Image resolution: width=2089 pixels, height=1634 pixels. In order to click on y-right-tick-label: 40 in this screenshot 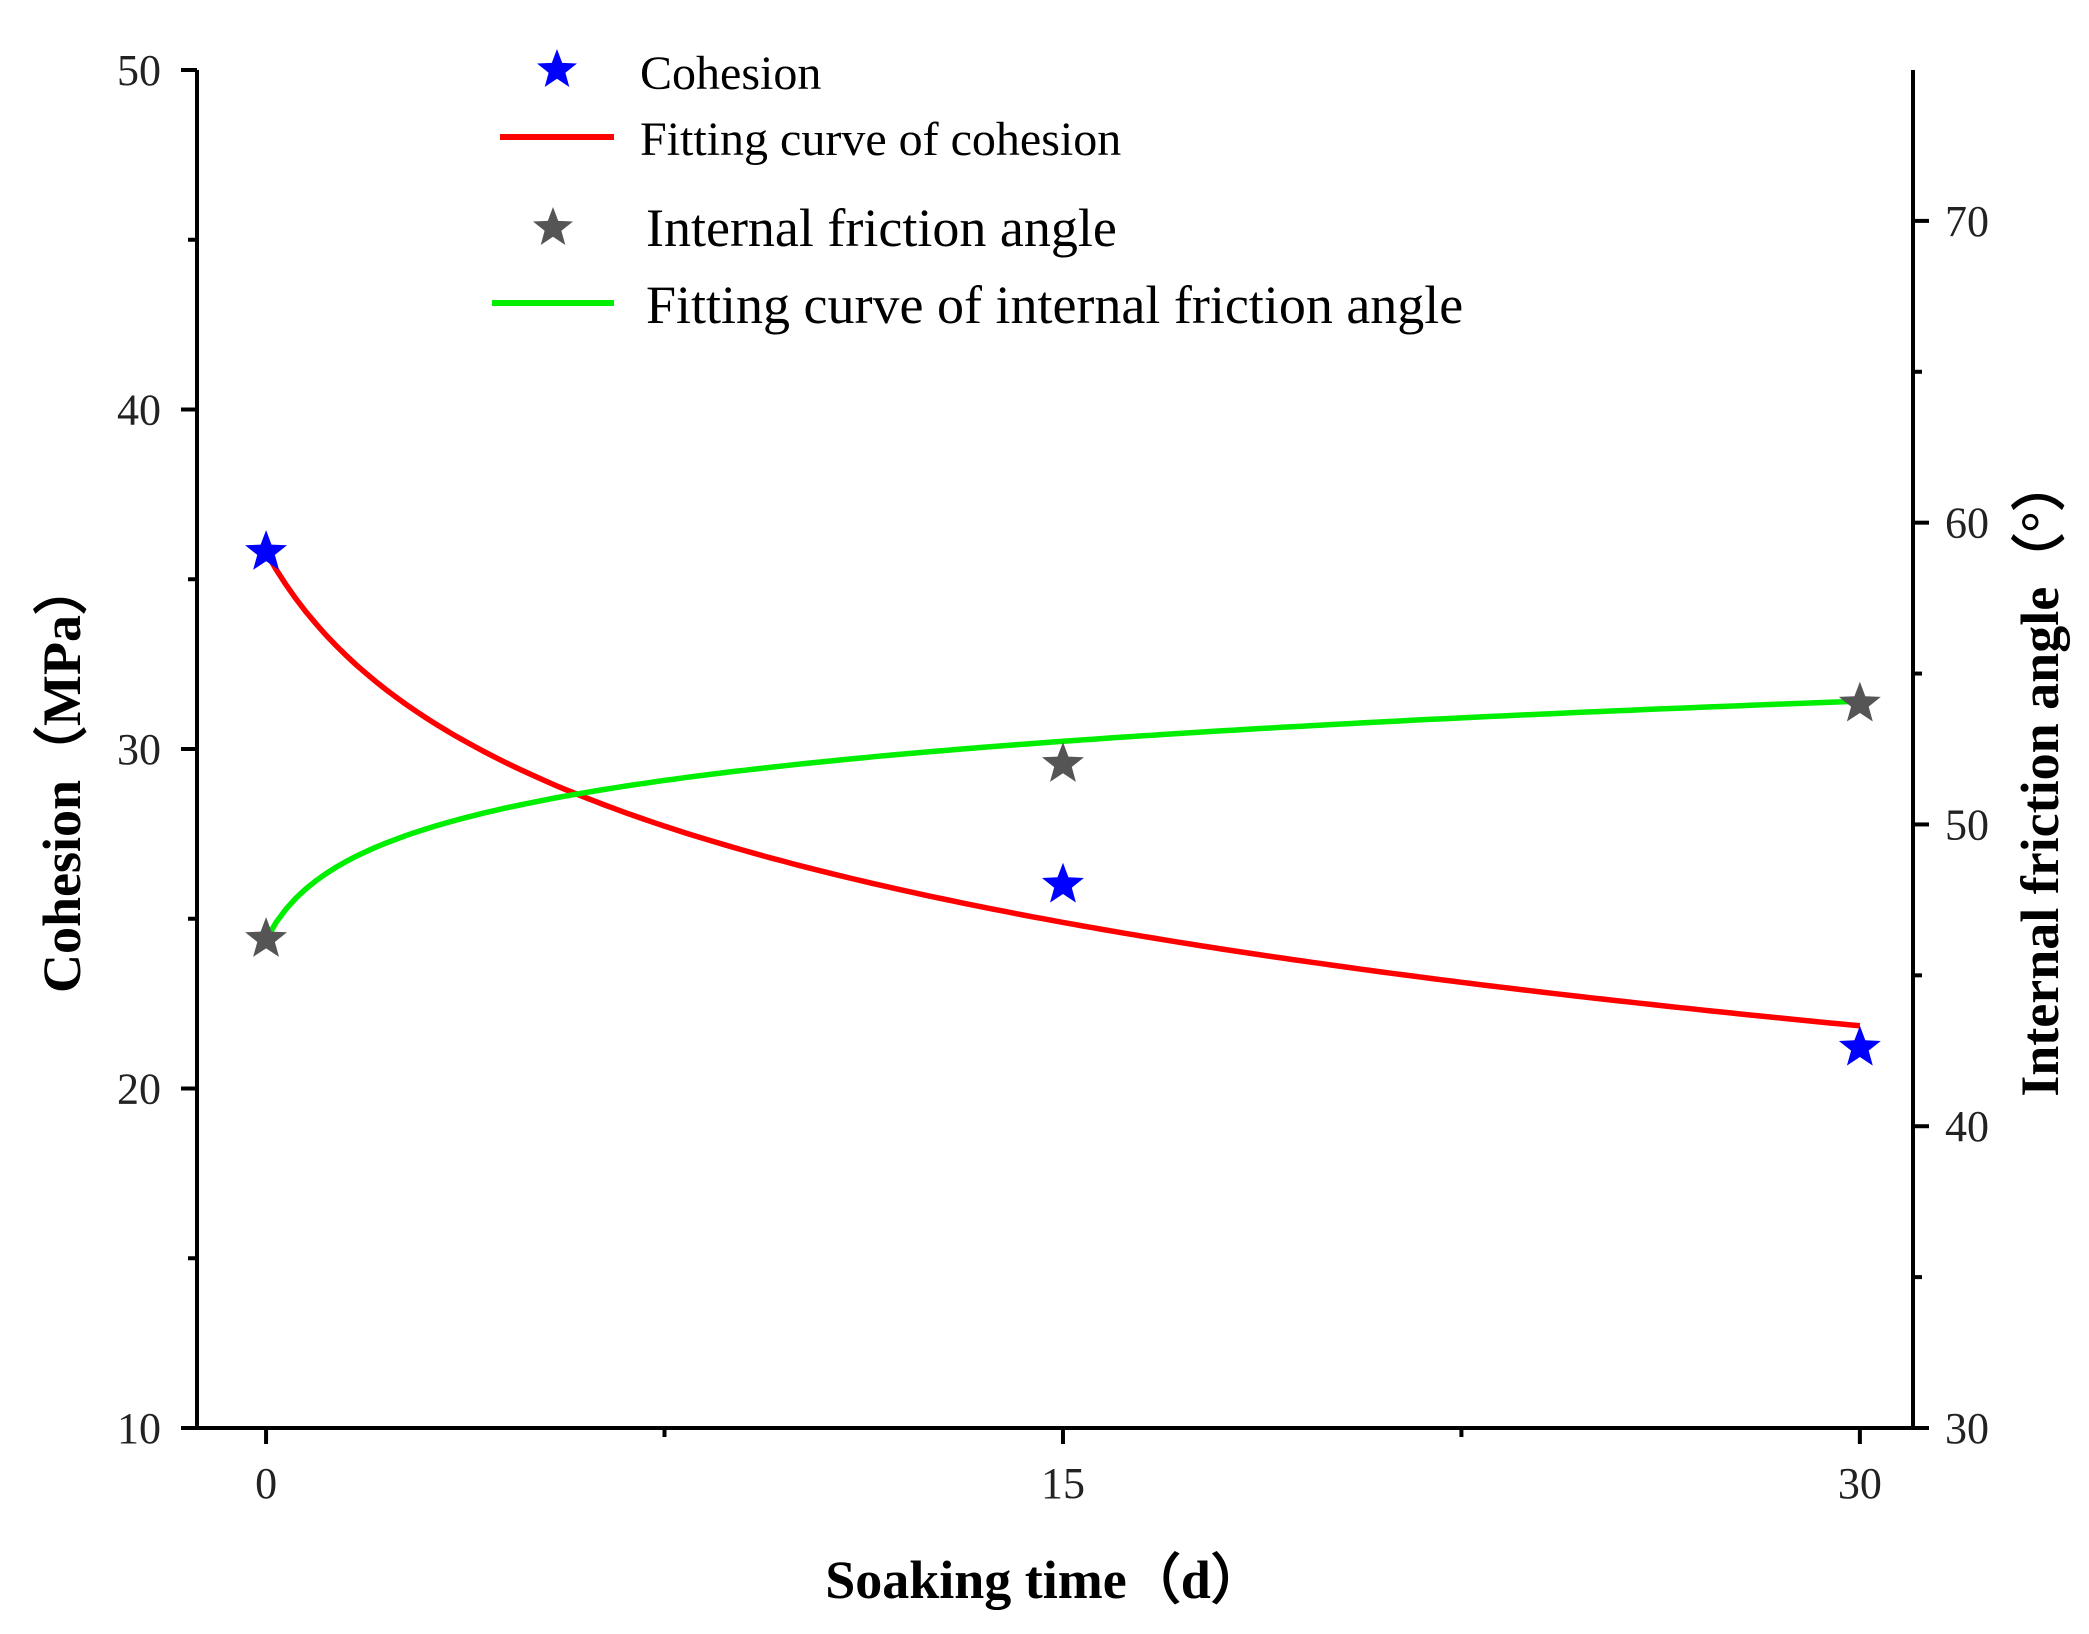, I will do `click(1967, 1126)`.